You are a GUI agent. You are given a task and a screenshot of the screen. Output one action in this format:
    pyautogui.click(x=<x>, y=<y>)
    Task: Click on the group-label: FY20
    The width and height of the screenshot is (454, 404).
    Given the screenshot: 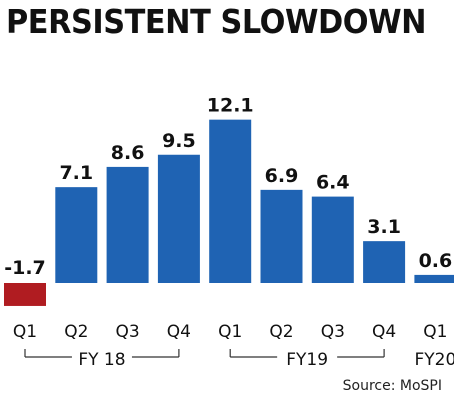 What is the action you would take?
    pyautogui.click(x=434, y=360)
    